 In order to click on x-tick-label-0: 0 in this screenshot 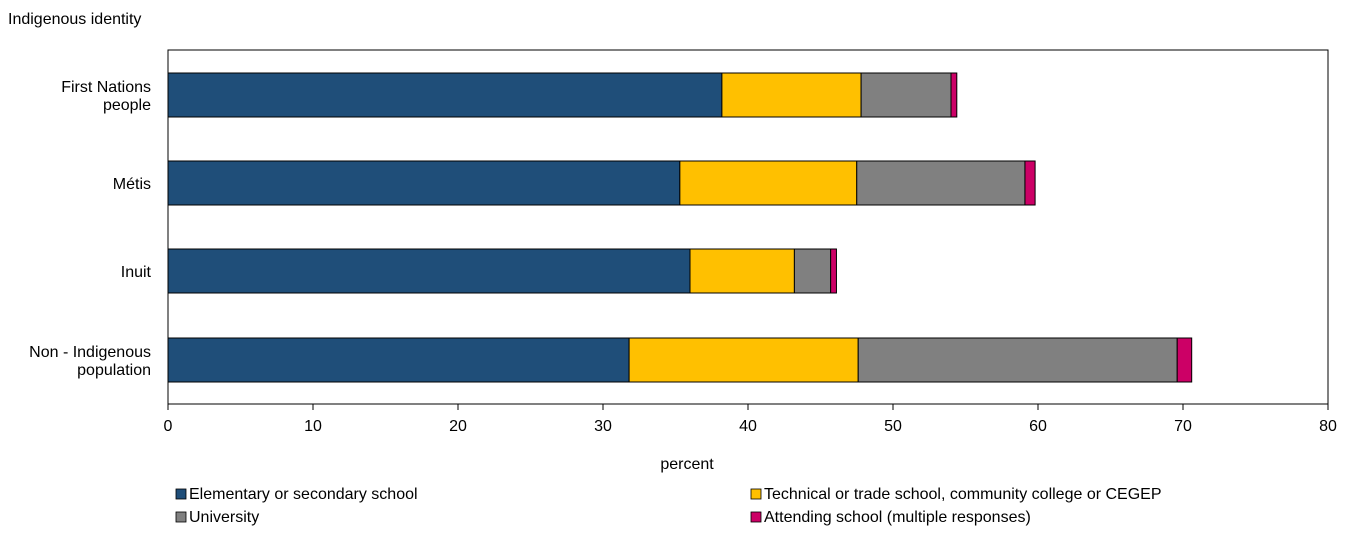, I will do `click(168, 426)`.